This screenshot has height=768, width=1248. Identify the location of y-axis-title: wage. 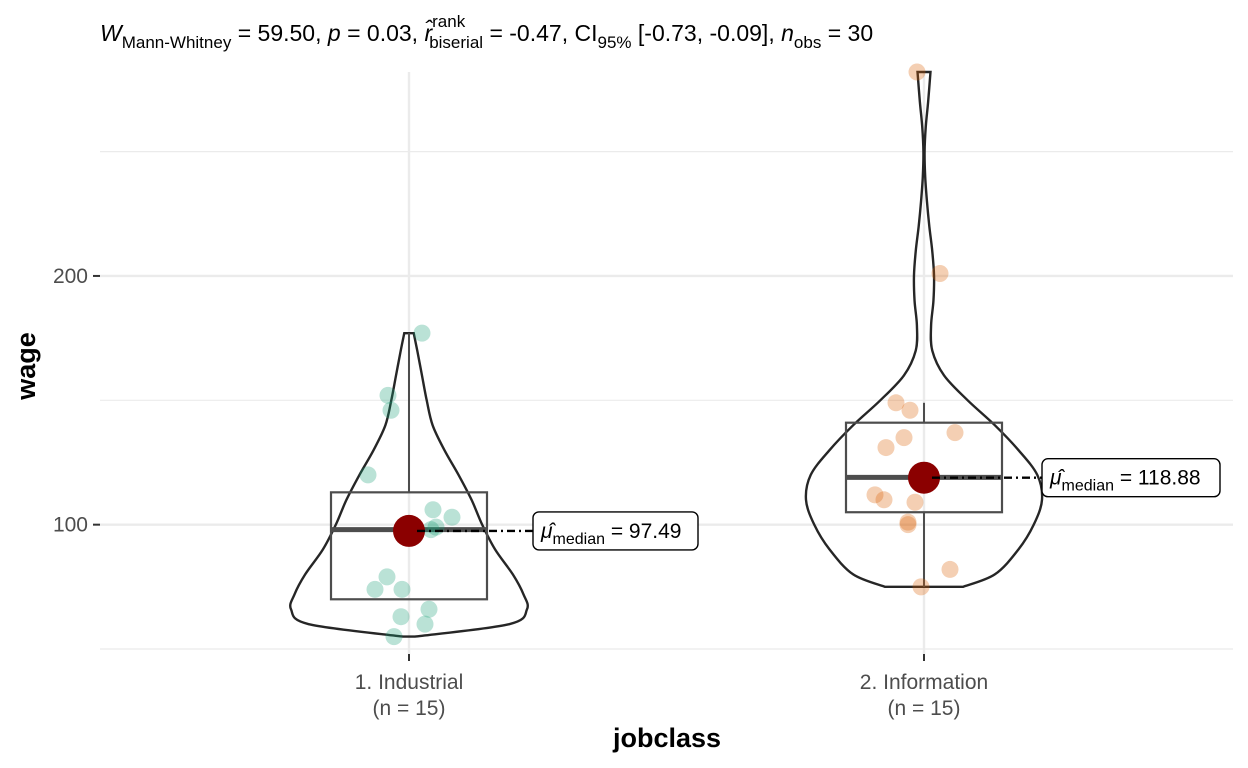
(26, 366).